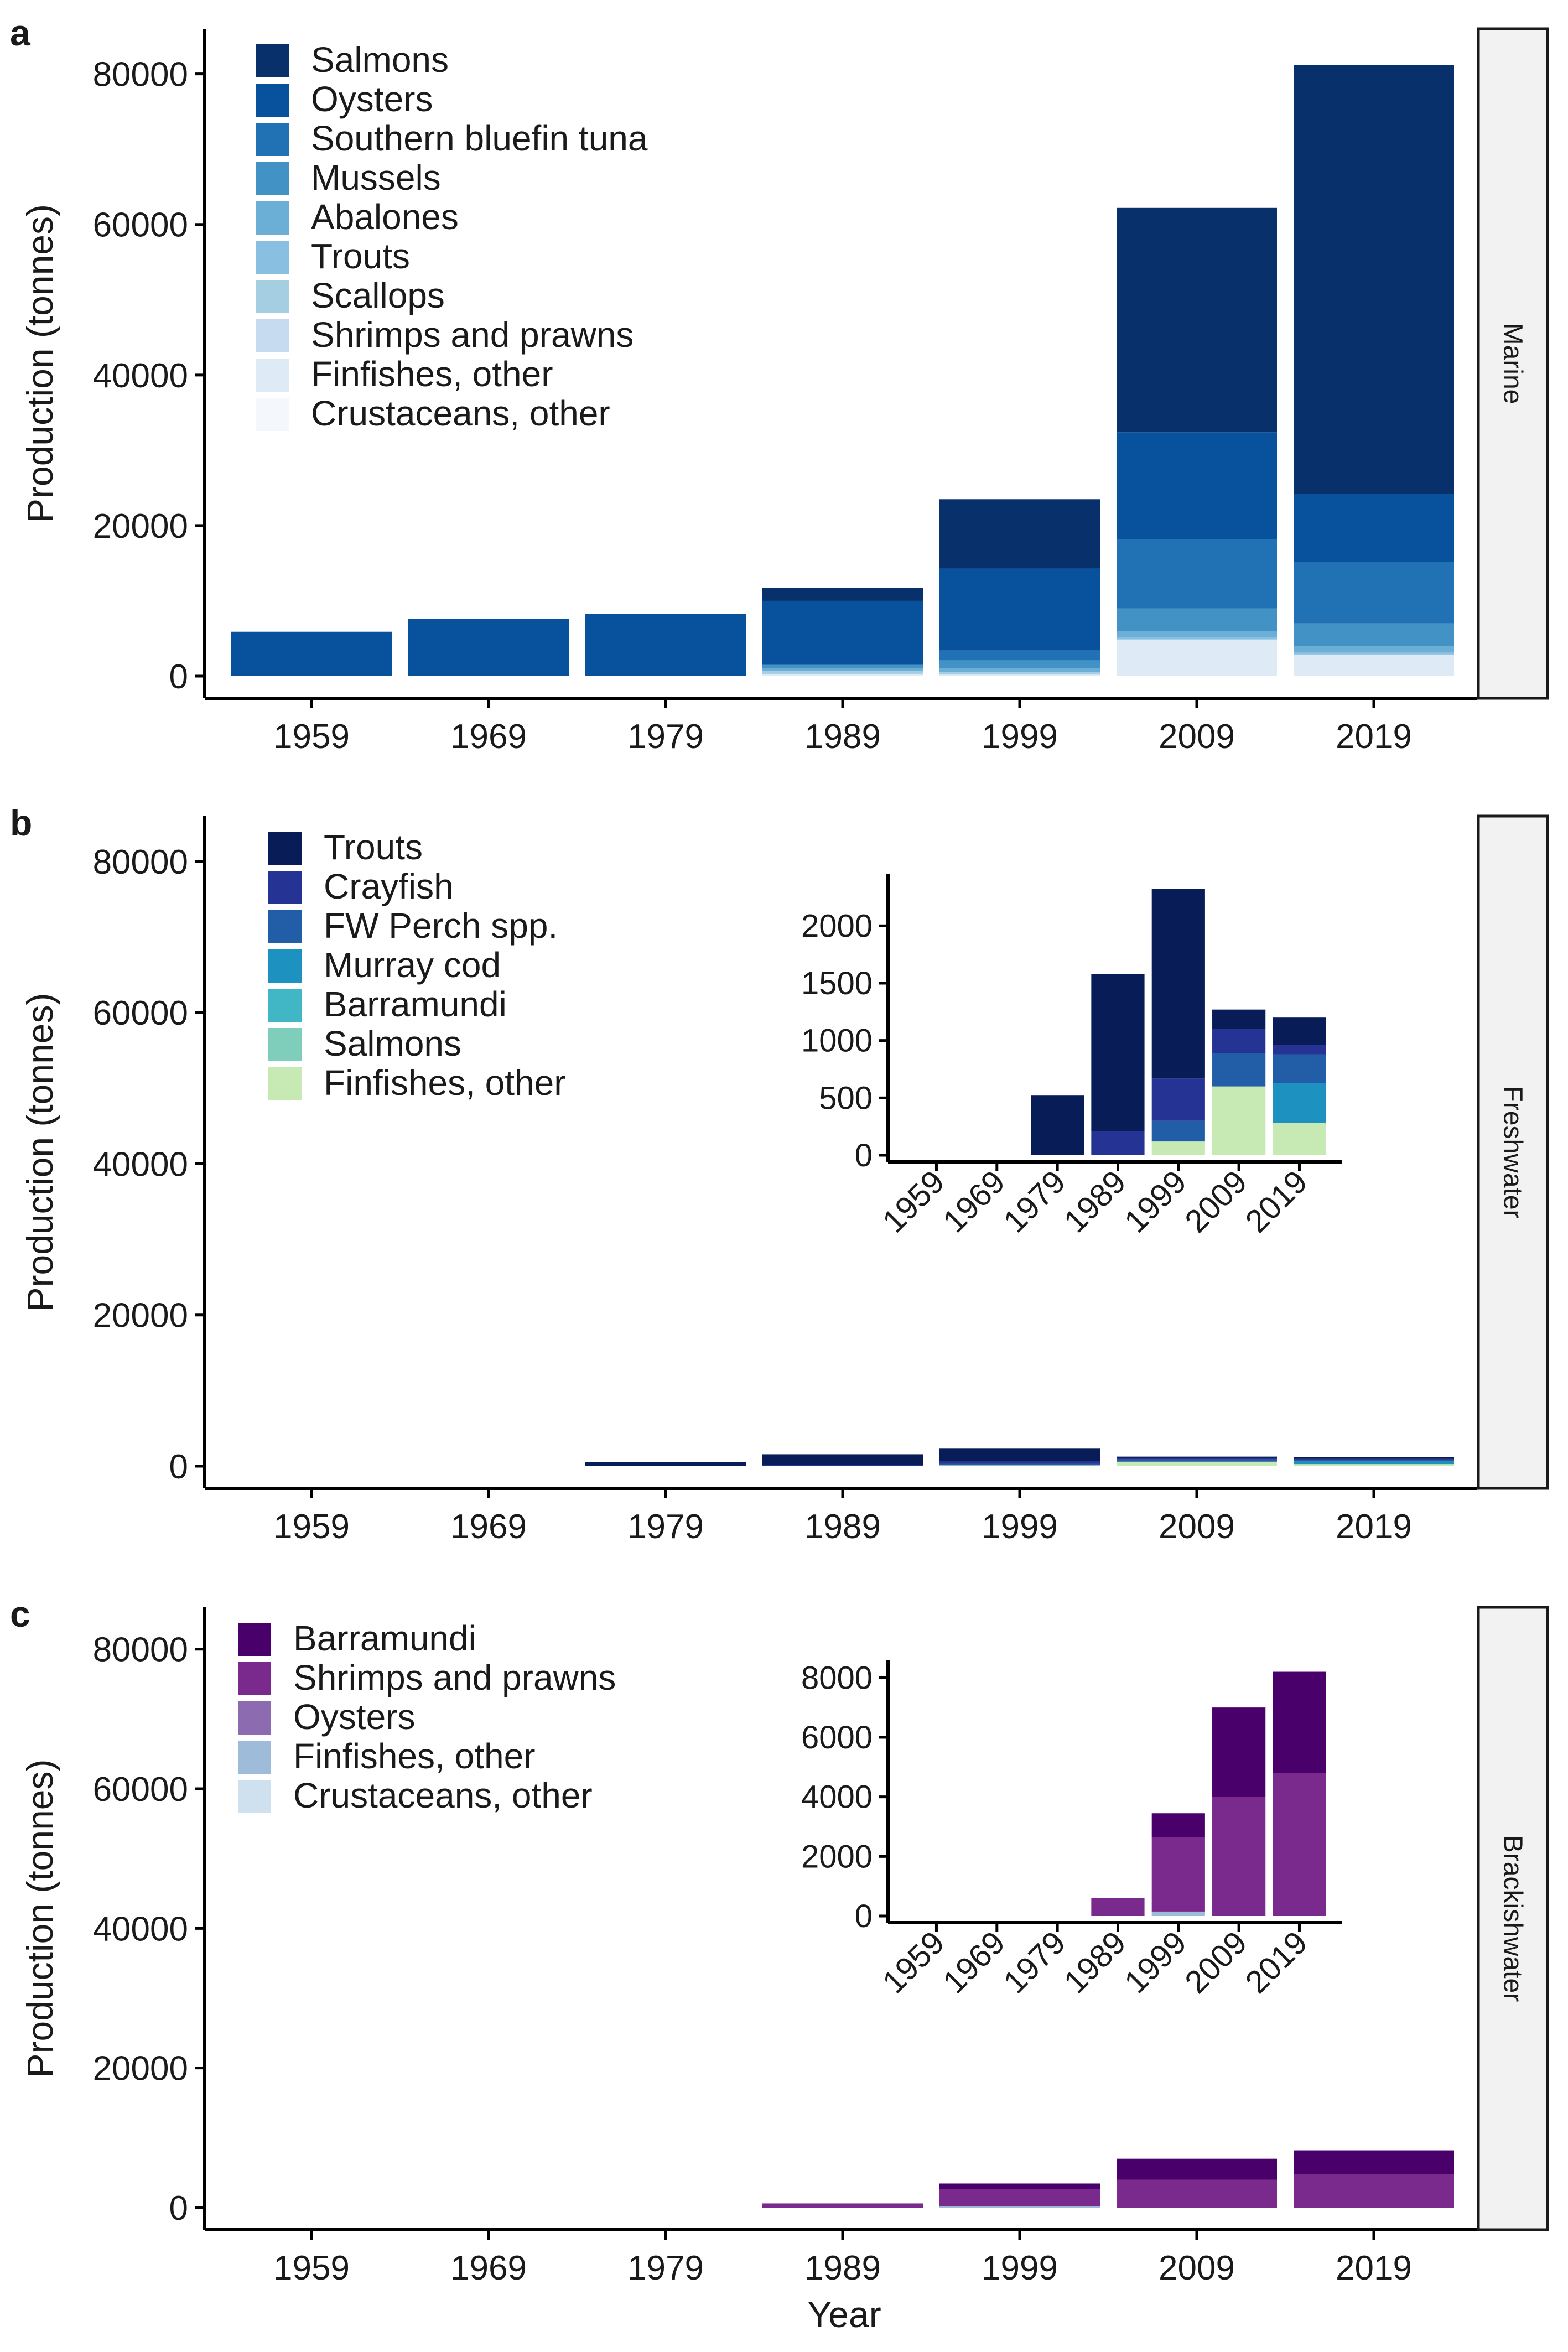  Describe the element at coordinates (1513, 1919) in the screenshot. I see `facet-strip-label: Brackishwater` at that location.